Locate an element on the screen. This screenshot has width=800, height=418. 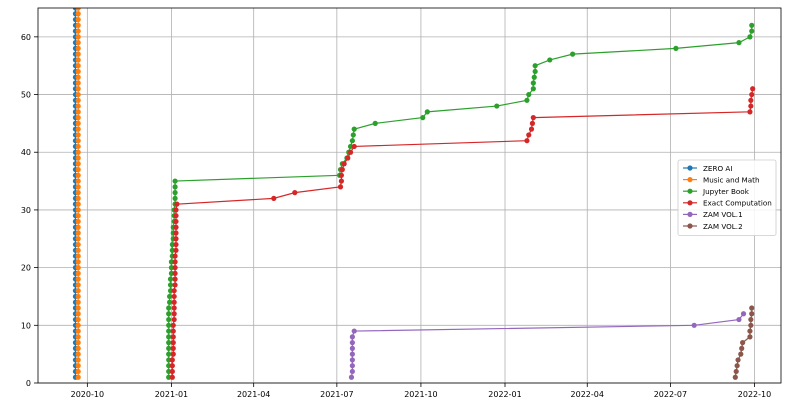
legend-label: Exact Computation is located at coordinates (737, 203).